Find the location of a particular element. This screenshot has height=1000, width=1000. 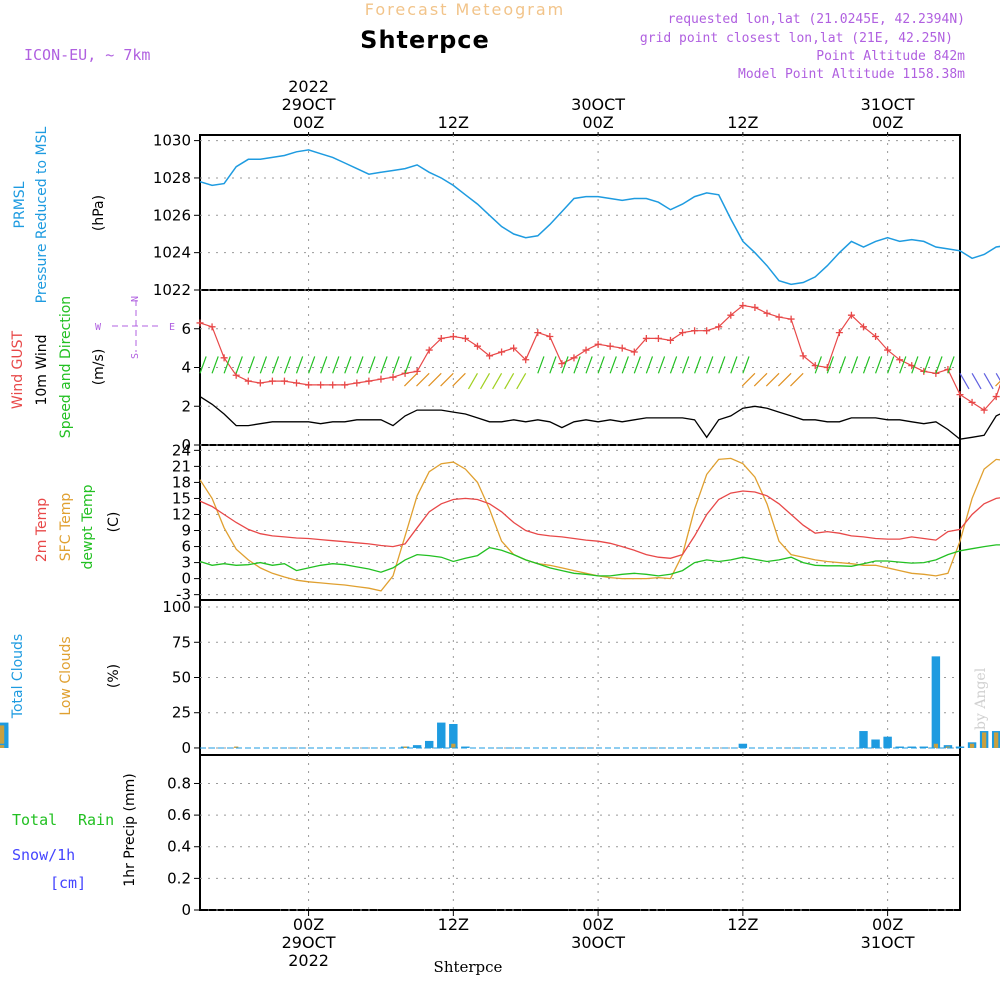

pressure-label-1: PRMSL is located at coordinates (20, 204).